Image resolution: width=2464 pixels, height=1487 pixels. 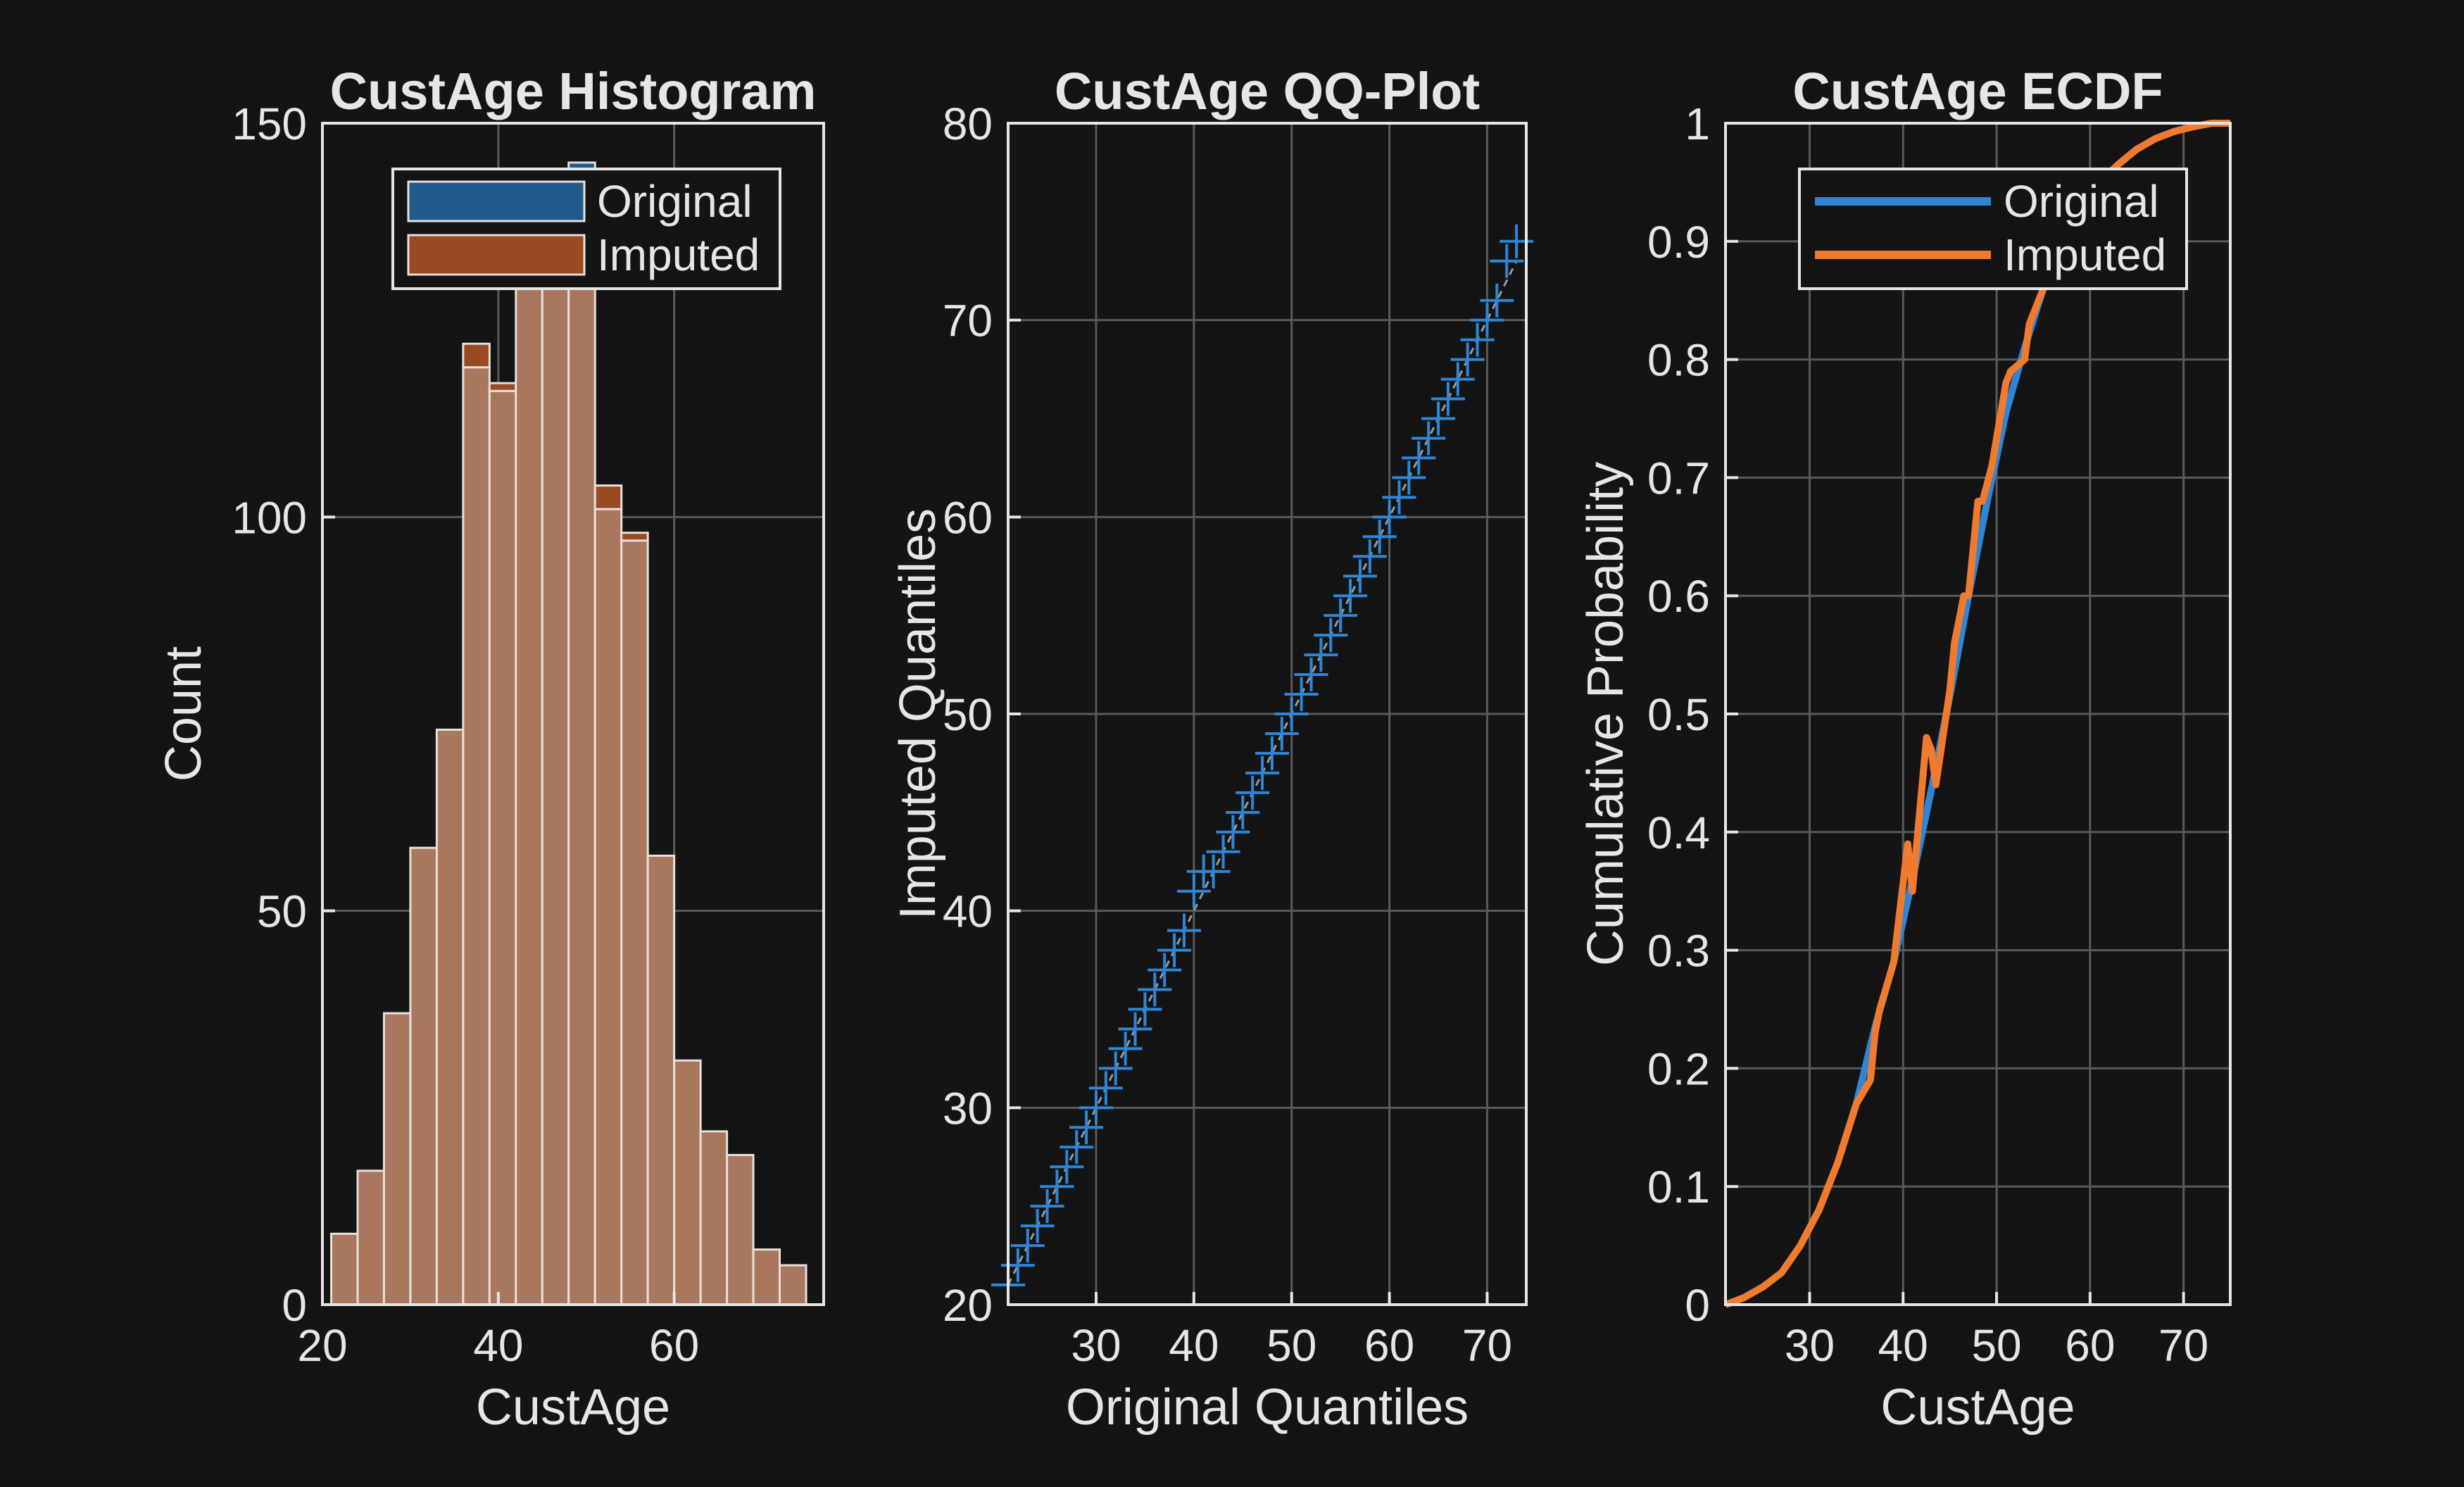 What do you see at coordinates (1678, 596) in the screenshot?
I see `y-tick-label: 0.6` at bounding box center [1678, 596].